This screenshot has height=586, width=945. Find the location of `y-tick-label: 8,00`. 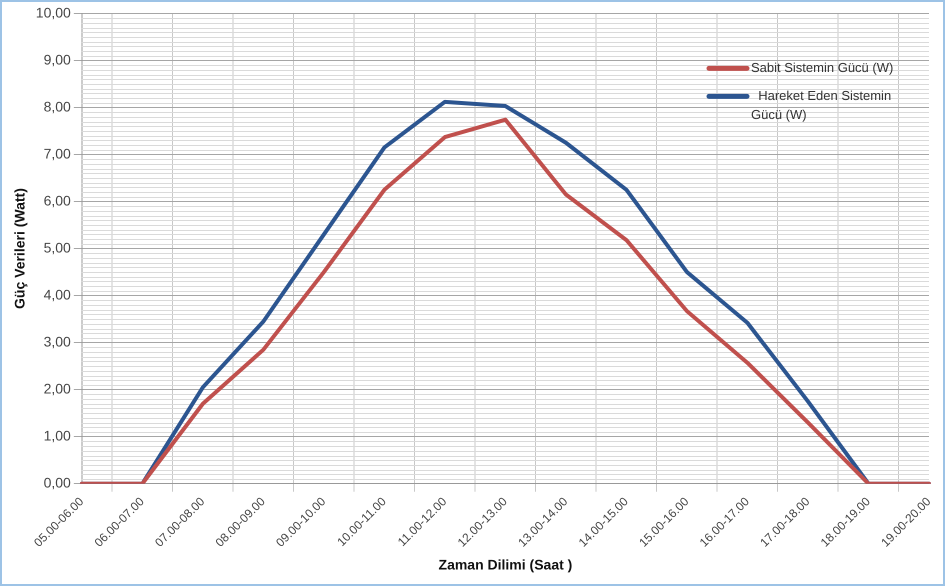

y-tick-label: 8,00 is located at coordinates (58, 106).